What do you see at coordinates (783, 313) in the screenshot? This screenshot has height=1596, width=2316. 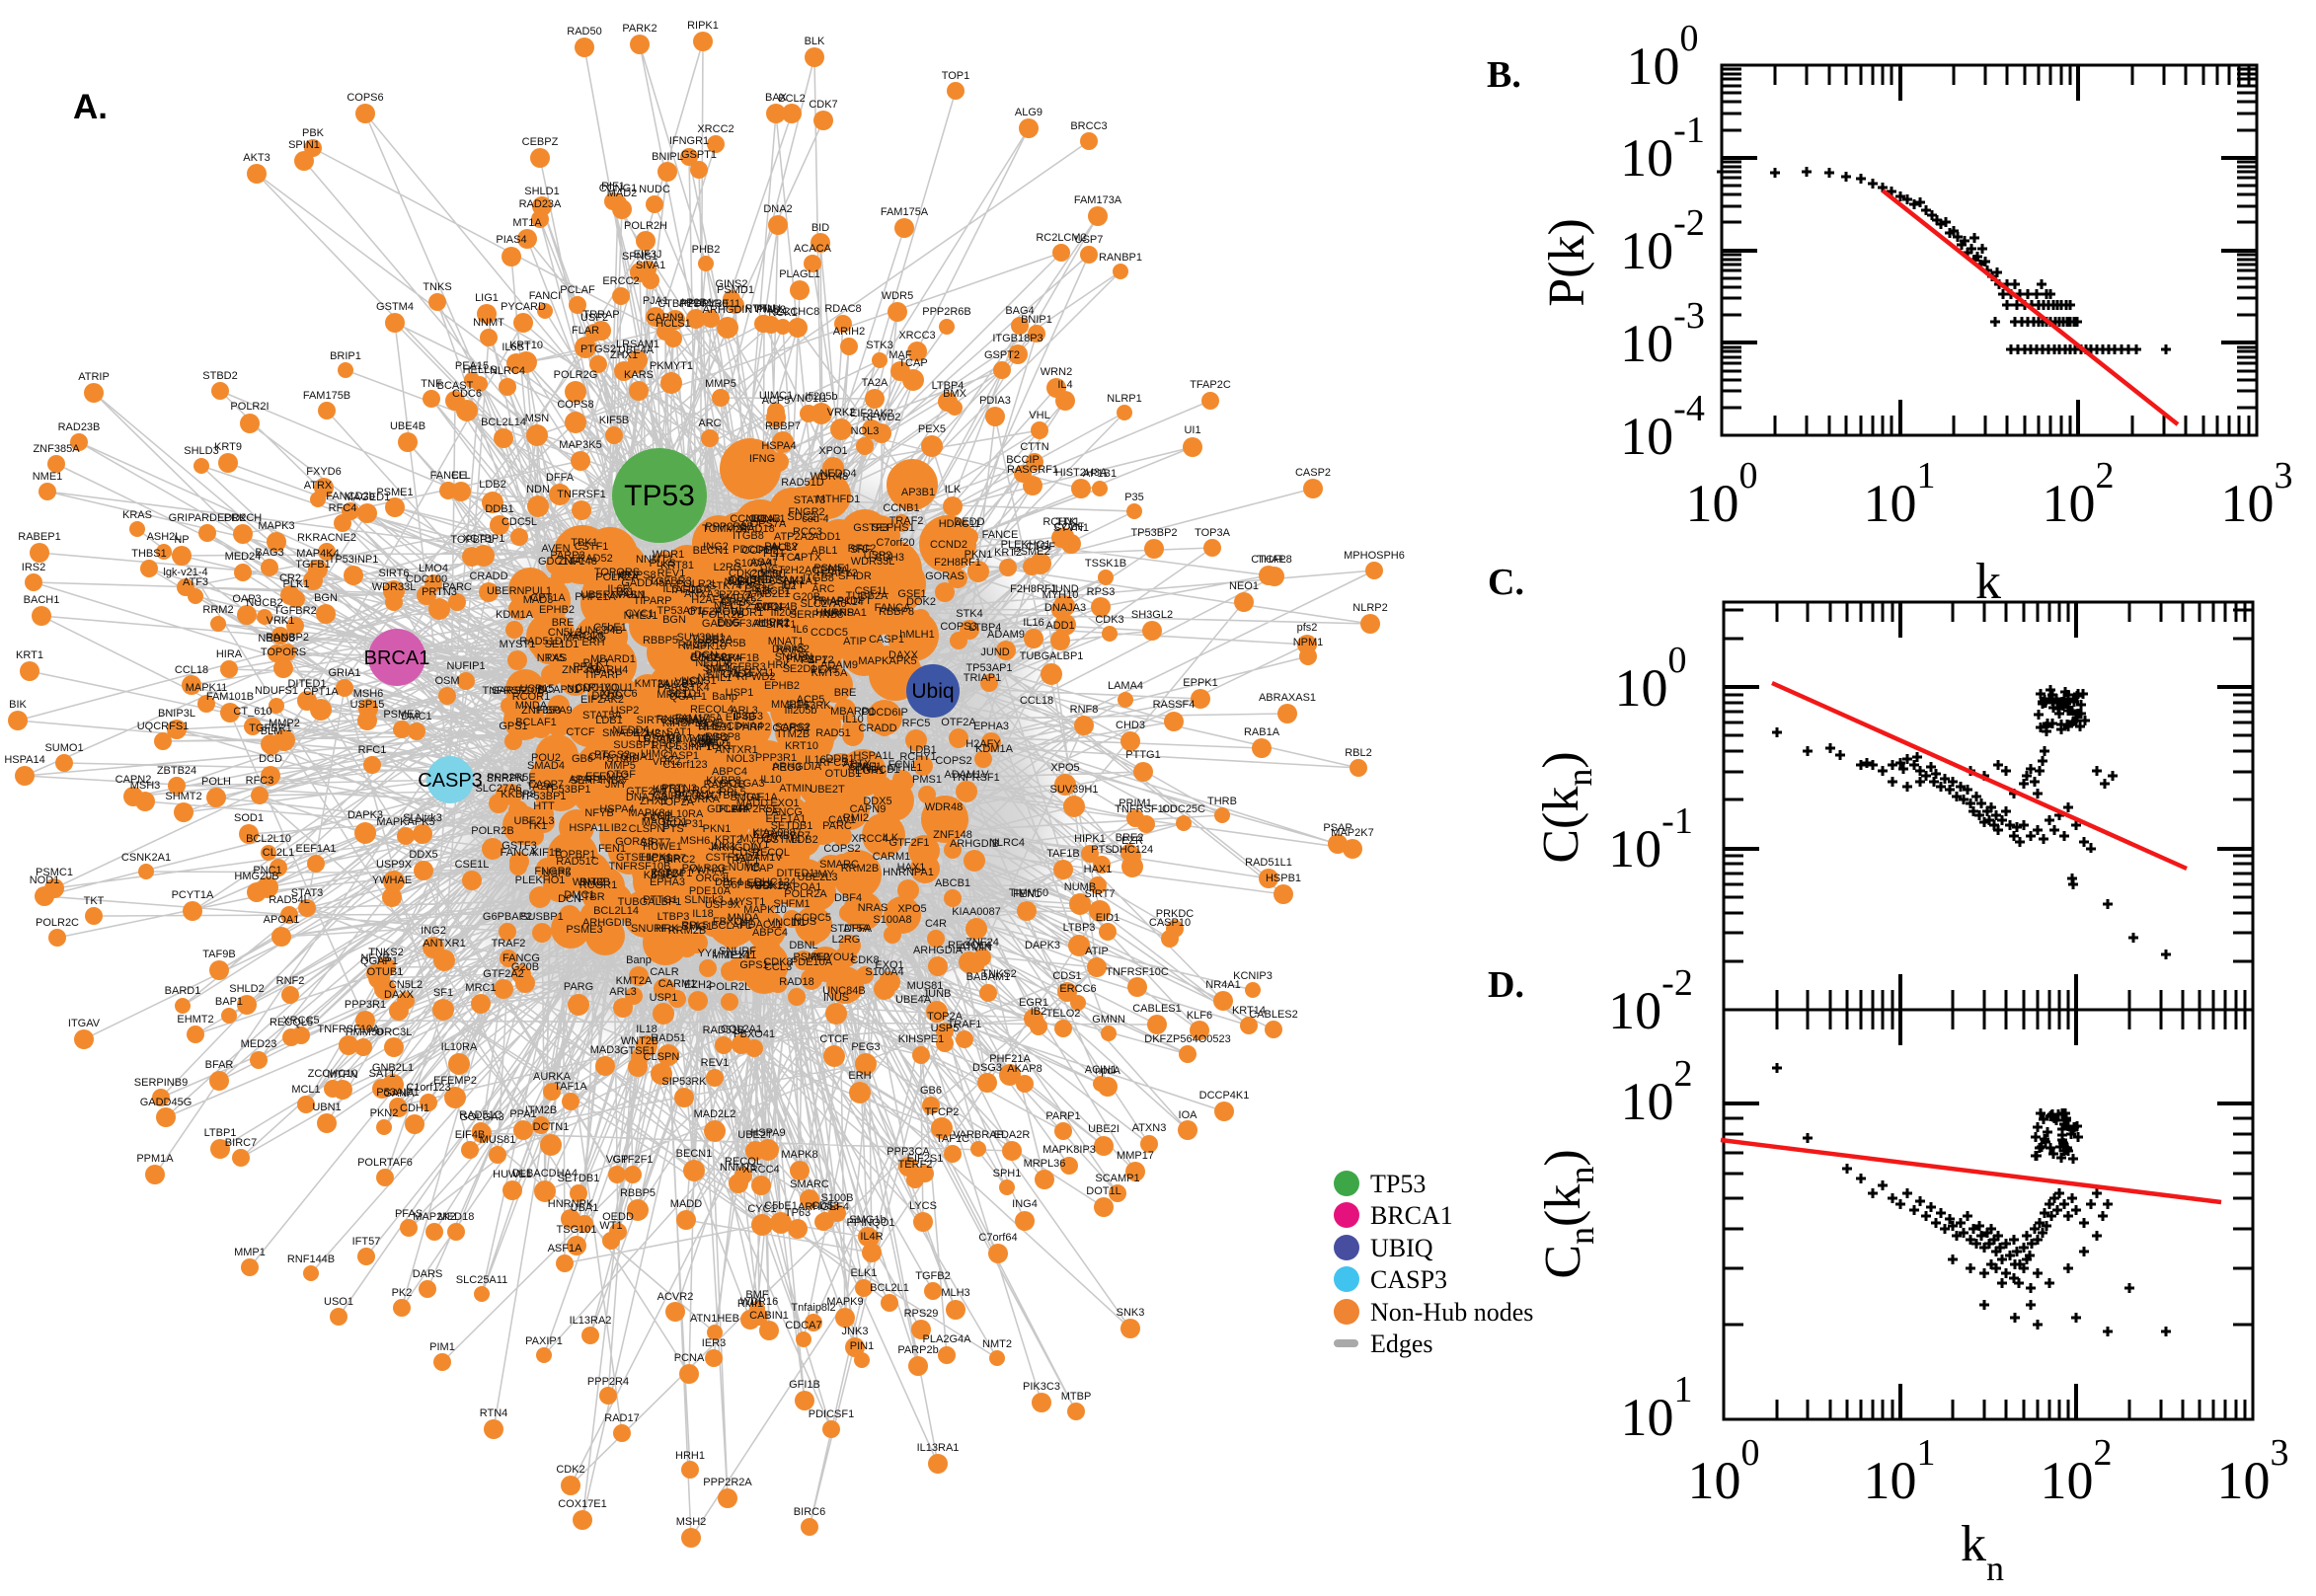 I see `svg-text: NCK1` at bounding box center [783, 313].